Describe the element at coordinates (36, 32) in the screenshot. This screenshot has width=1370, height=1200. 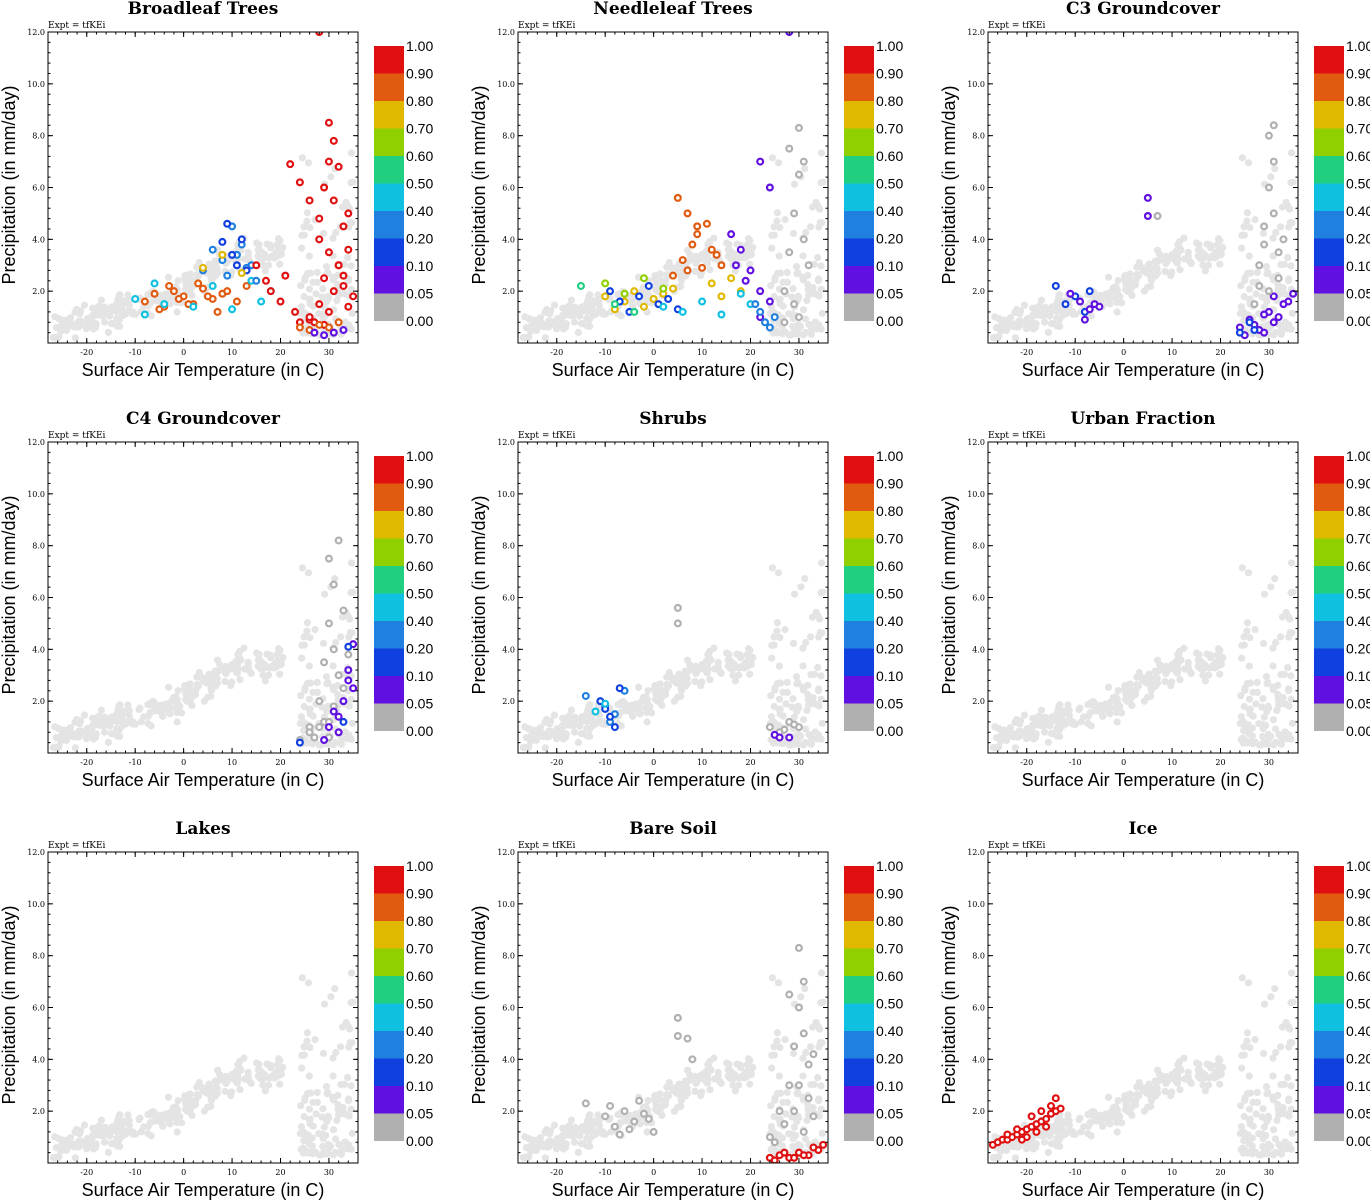
I see `y-tick-label: 12.0` at that location.